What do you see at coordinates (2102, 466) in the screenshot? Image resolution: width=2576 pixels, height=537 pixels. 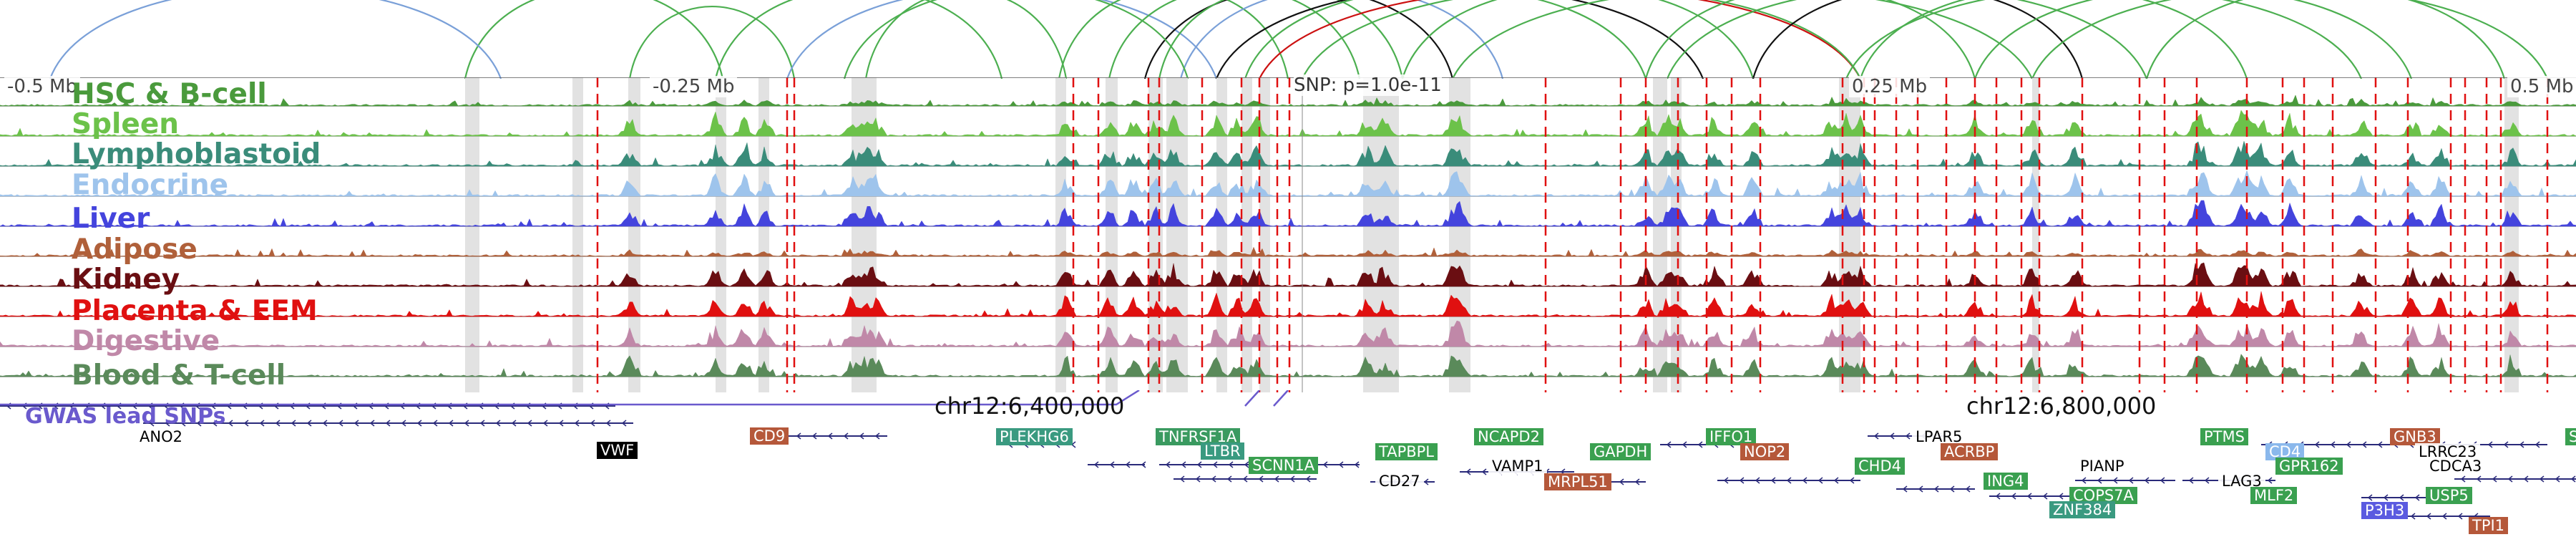 I see `gene-label: PIANP` at bounding box center [2102, 466].